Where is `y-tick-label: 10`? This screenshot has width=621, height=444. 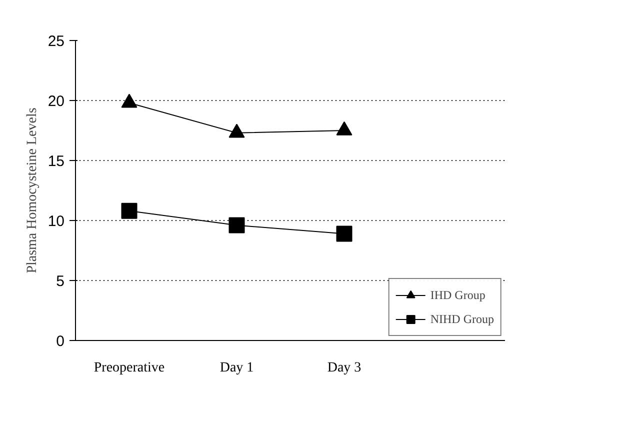
y-tick-label: 10 is located at coordinates (56, 221).